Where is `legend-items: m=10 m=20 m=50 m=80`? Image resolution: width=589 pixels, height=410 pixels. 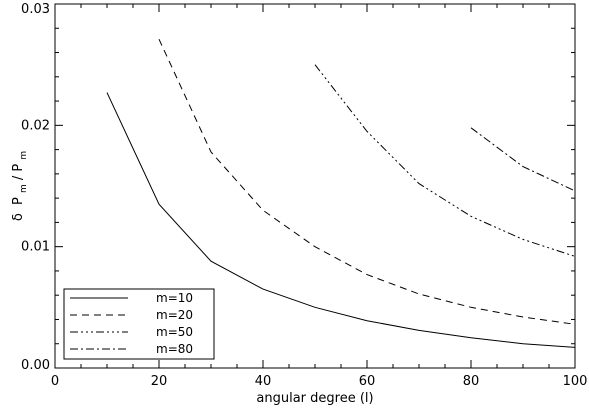
legend-items: m=10 m=20 m=50 m=80 is located at coordinates (131, 323).